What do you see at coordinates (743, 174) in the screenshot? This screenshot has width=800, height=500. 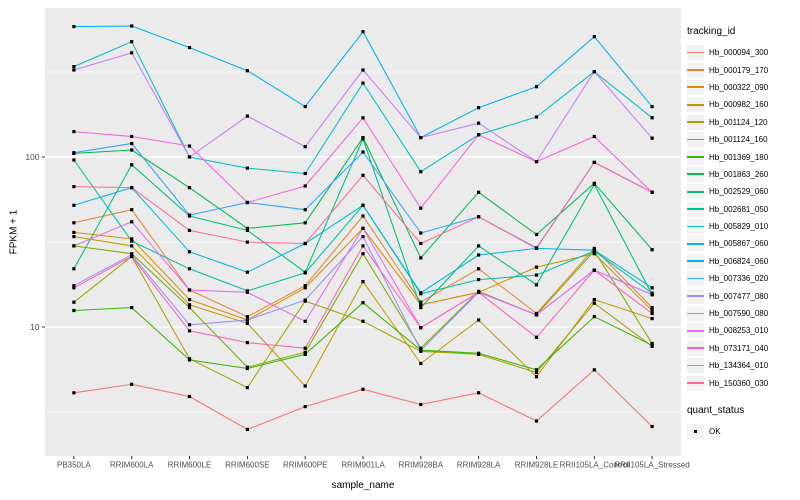 I see `legend-item-Hb_001863_260: Hb_001863_260` at bounding box center [743, 174].